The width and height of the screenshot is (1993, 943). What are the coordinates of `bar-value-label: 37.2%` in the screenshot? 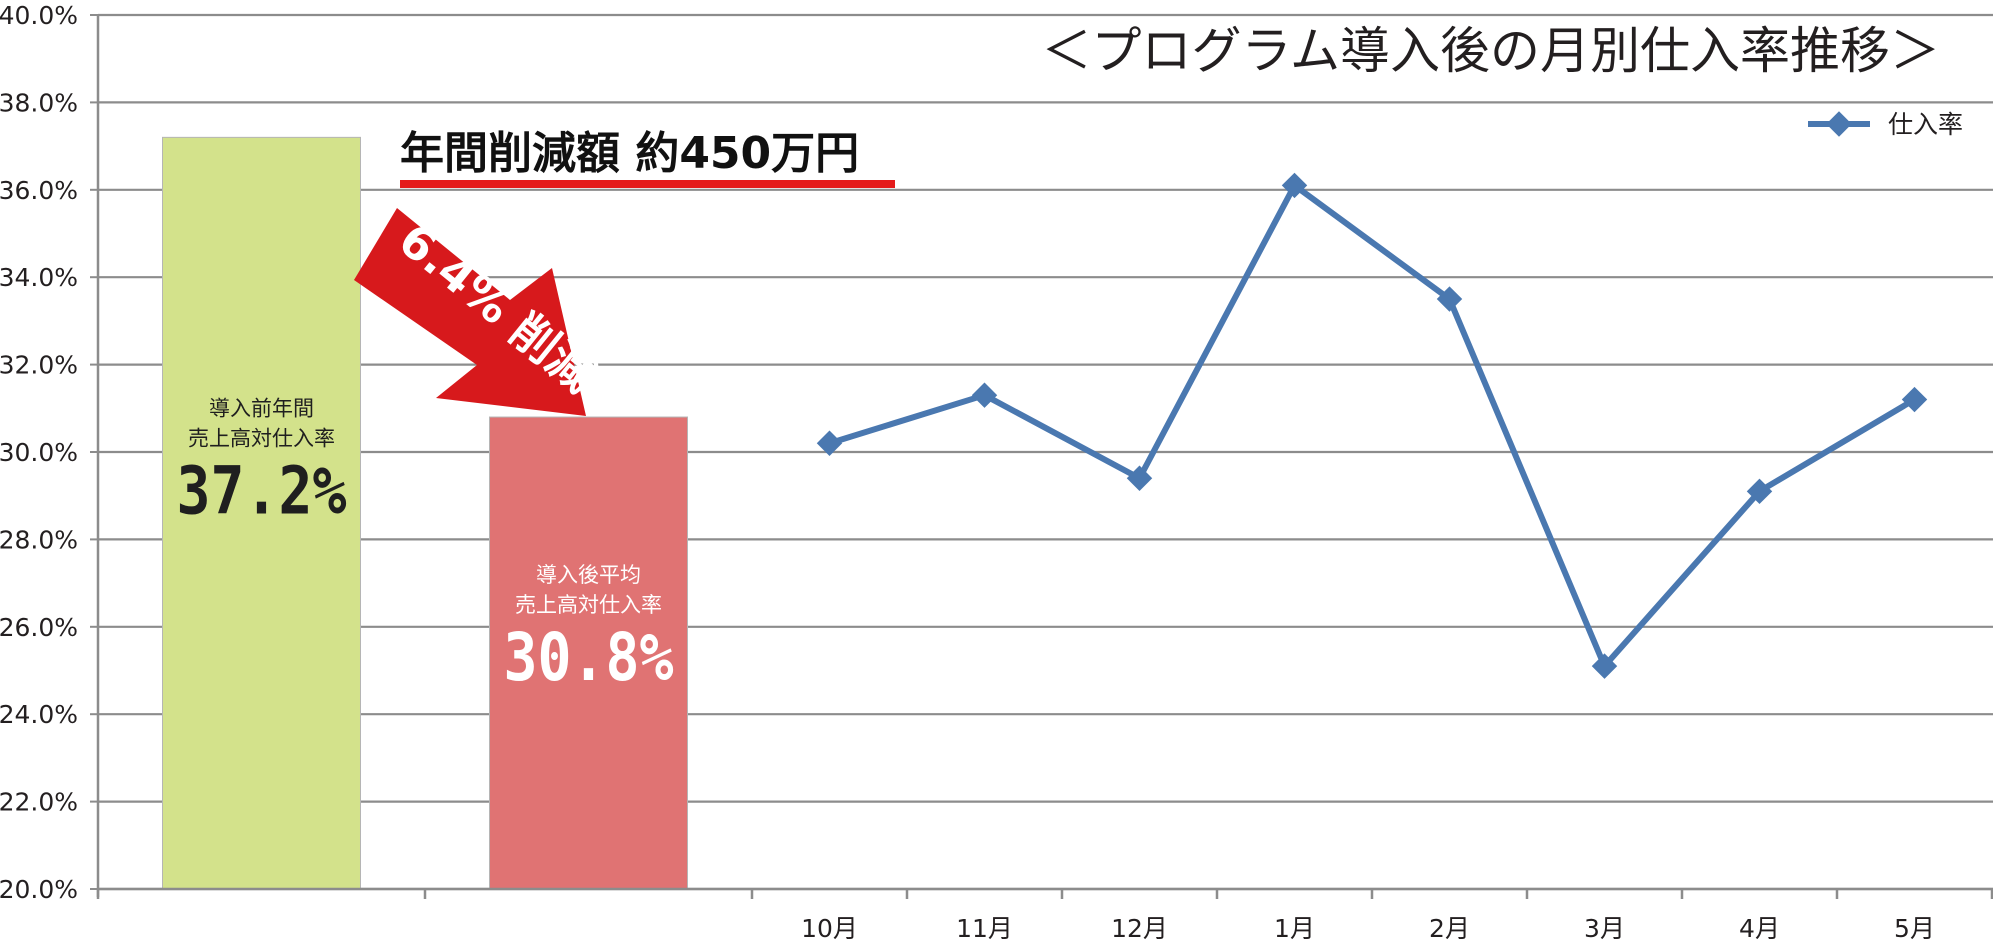 It's located at (262, 490).